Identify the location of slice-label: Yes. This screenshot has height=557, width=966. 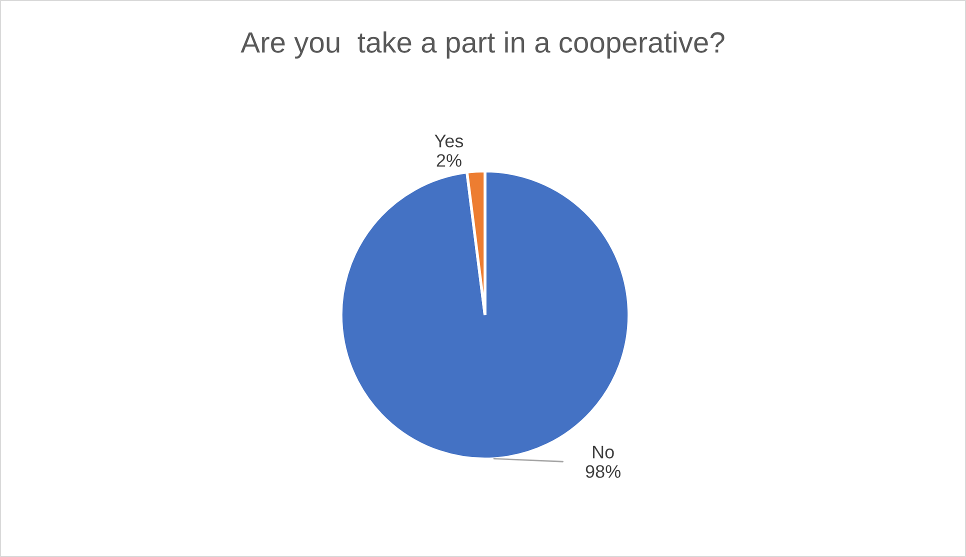
(449, 141).